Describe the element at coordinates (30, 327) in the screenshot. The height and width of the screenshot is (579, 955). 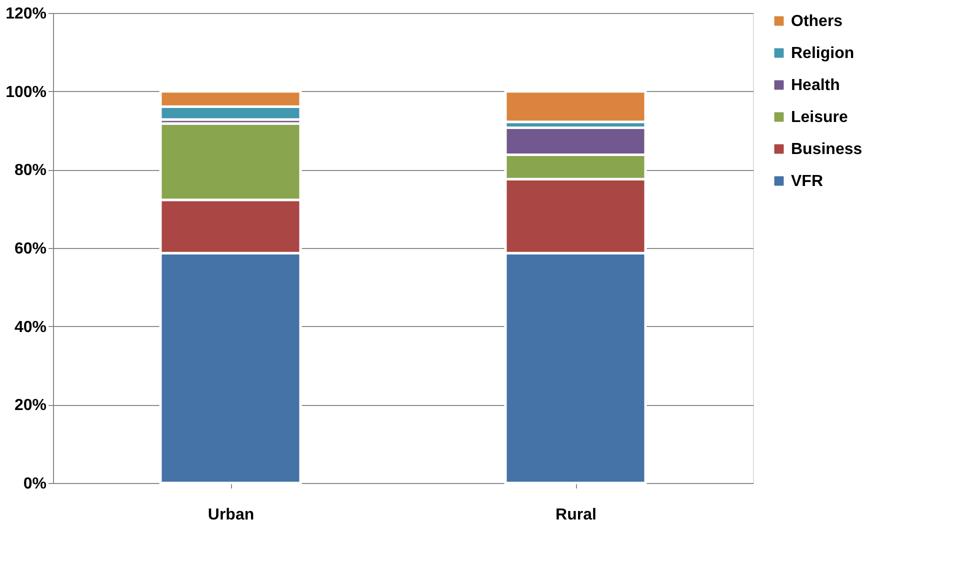
I see `y-tick-label: 40%` at that location.